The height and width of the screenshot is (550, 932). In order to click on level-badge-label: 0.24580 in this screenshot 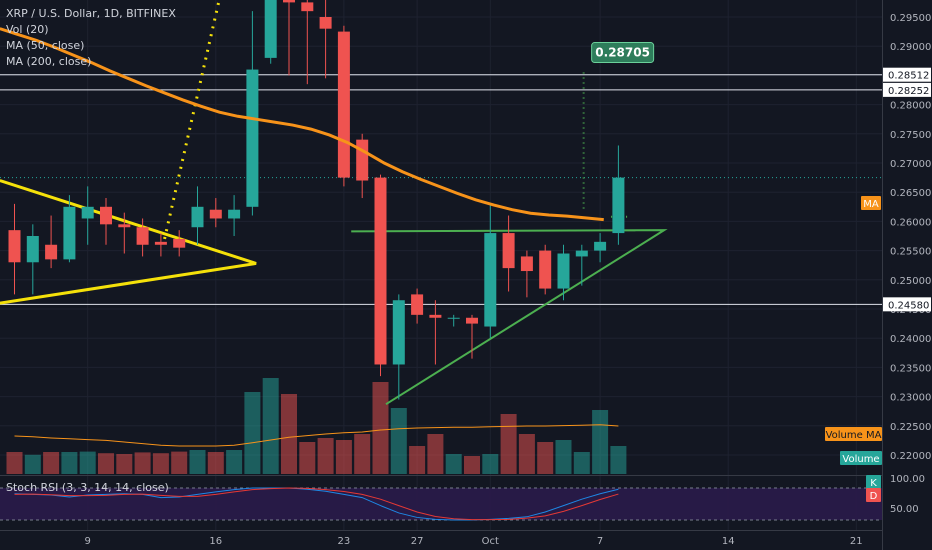, I will do `click(908, 305)`.